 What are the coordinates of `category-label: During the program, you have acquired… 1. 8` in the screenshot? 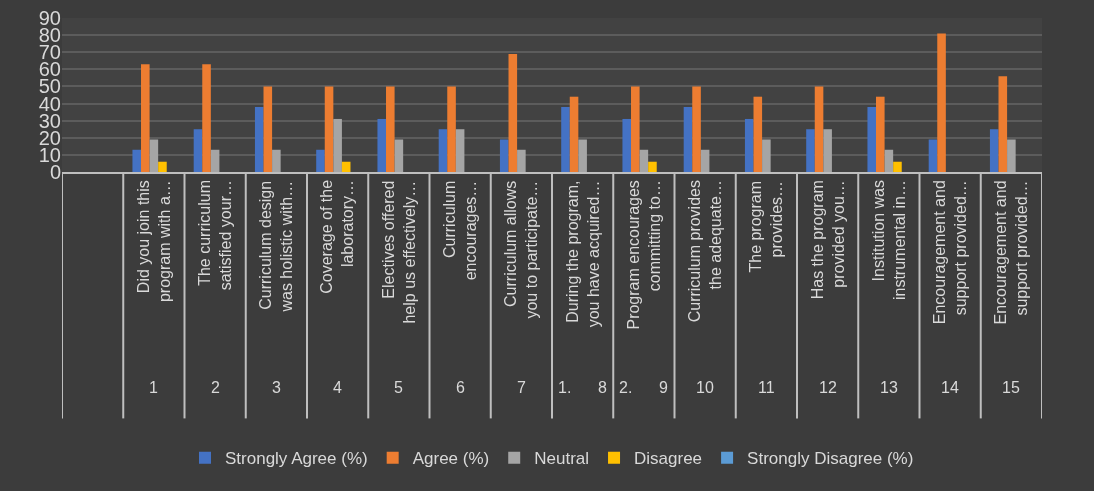 It's located at (582, 288).